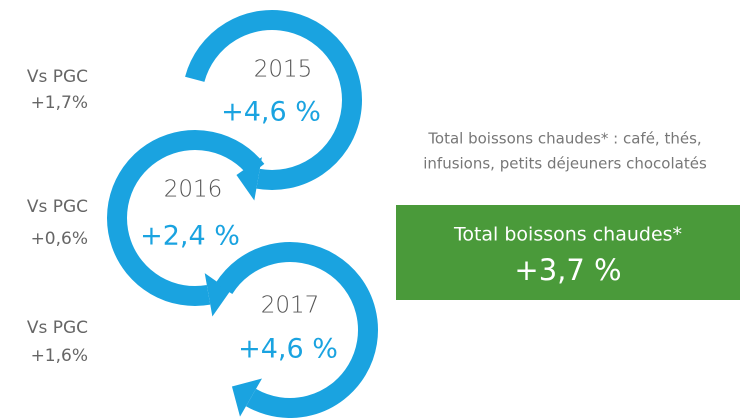  What do you see at coordinates (283, 70) in the screenshot?
I see `year-label: 2015` at bounding box center [283, 70].